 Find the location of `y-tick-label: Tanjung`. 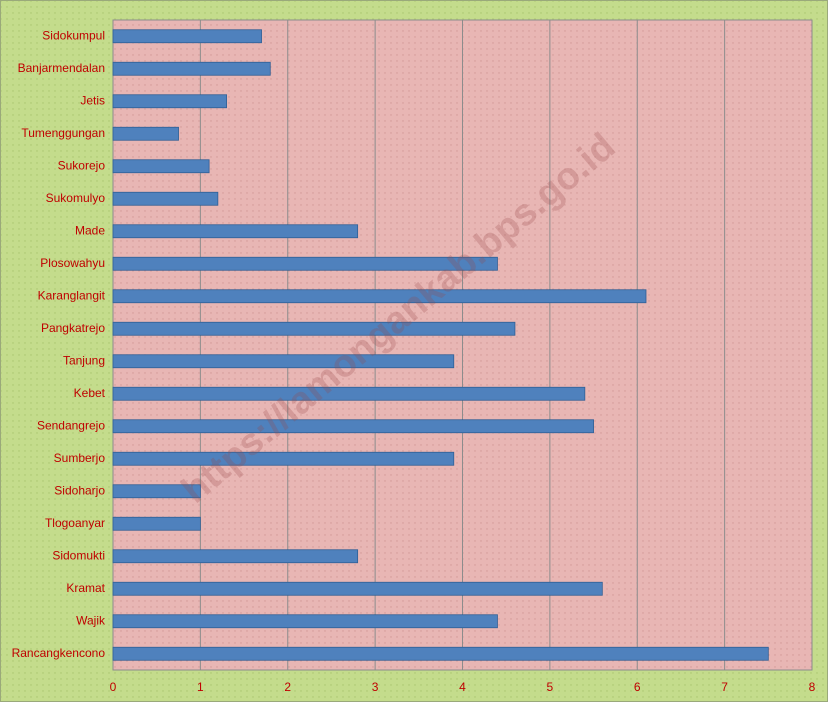

y-tick-label: Tanjung is located at coordinates (84, 360).